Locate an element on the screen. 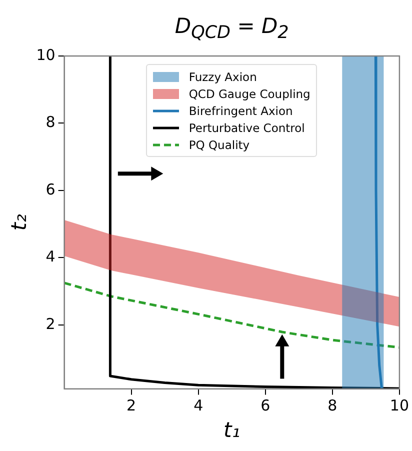  y-tick-label: 2 is located at coordinates (51, 323).